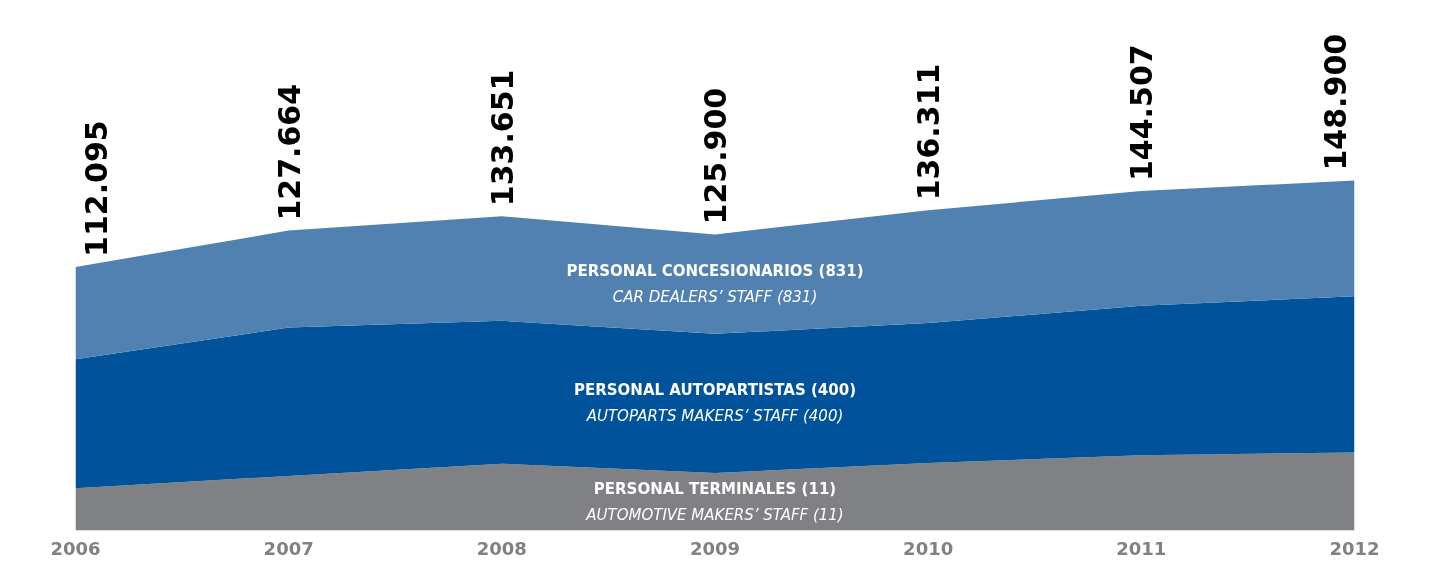 This screenshot has height=570, width=1429. Describe the element at coordinates (715, 297) in the screenshot. I see `annotation: CAR DEALERS’ STAFF (831)` at that location.